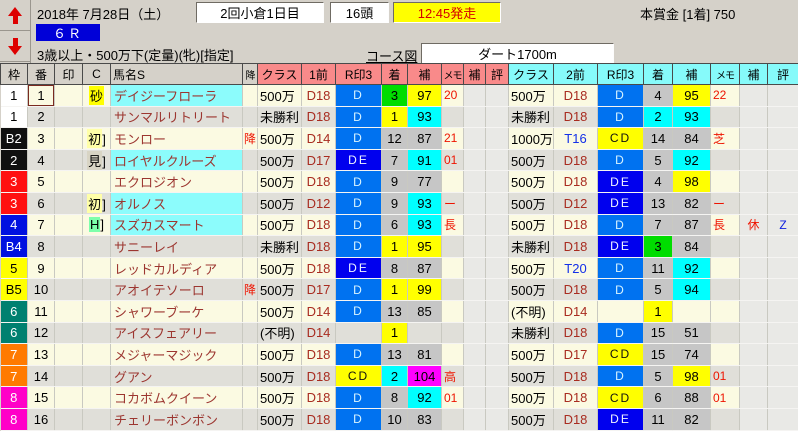  What do you see at coordinates (176, 333) in the screenshot?
I see `horse-name-cell: アイスフェアリー` at bounding box center [176, 333].